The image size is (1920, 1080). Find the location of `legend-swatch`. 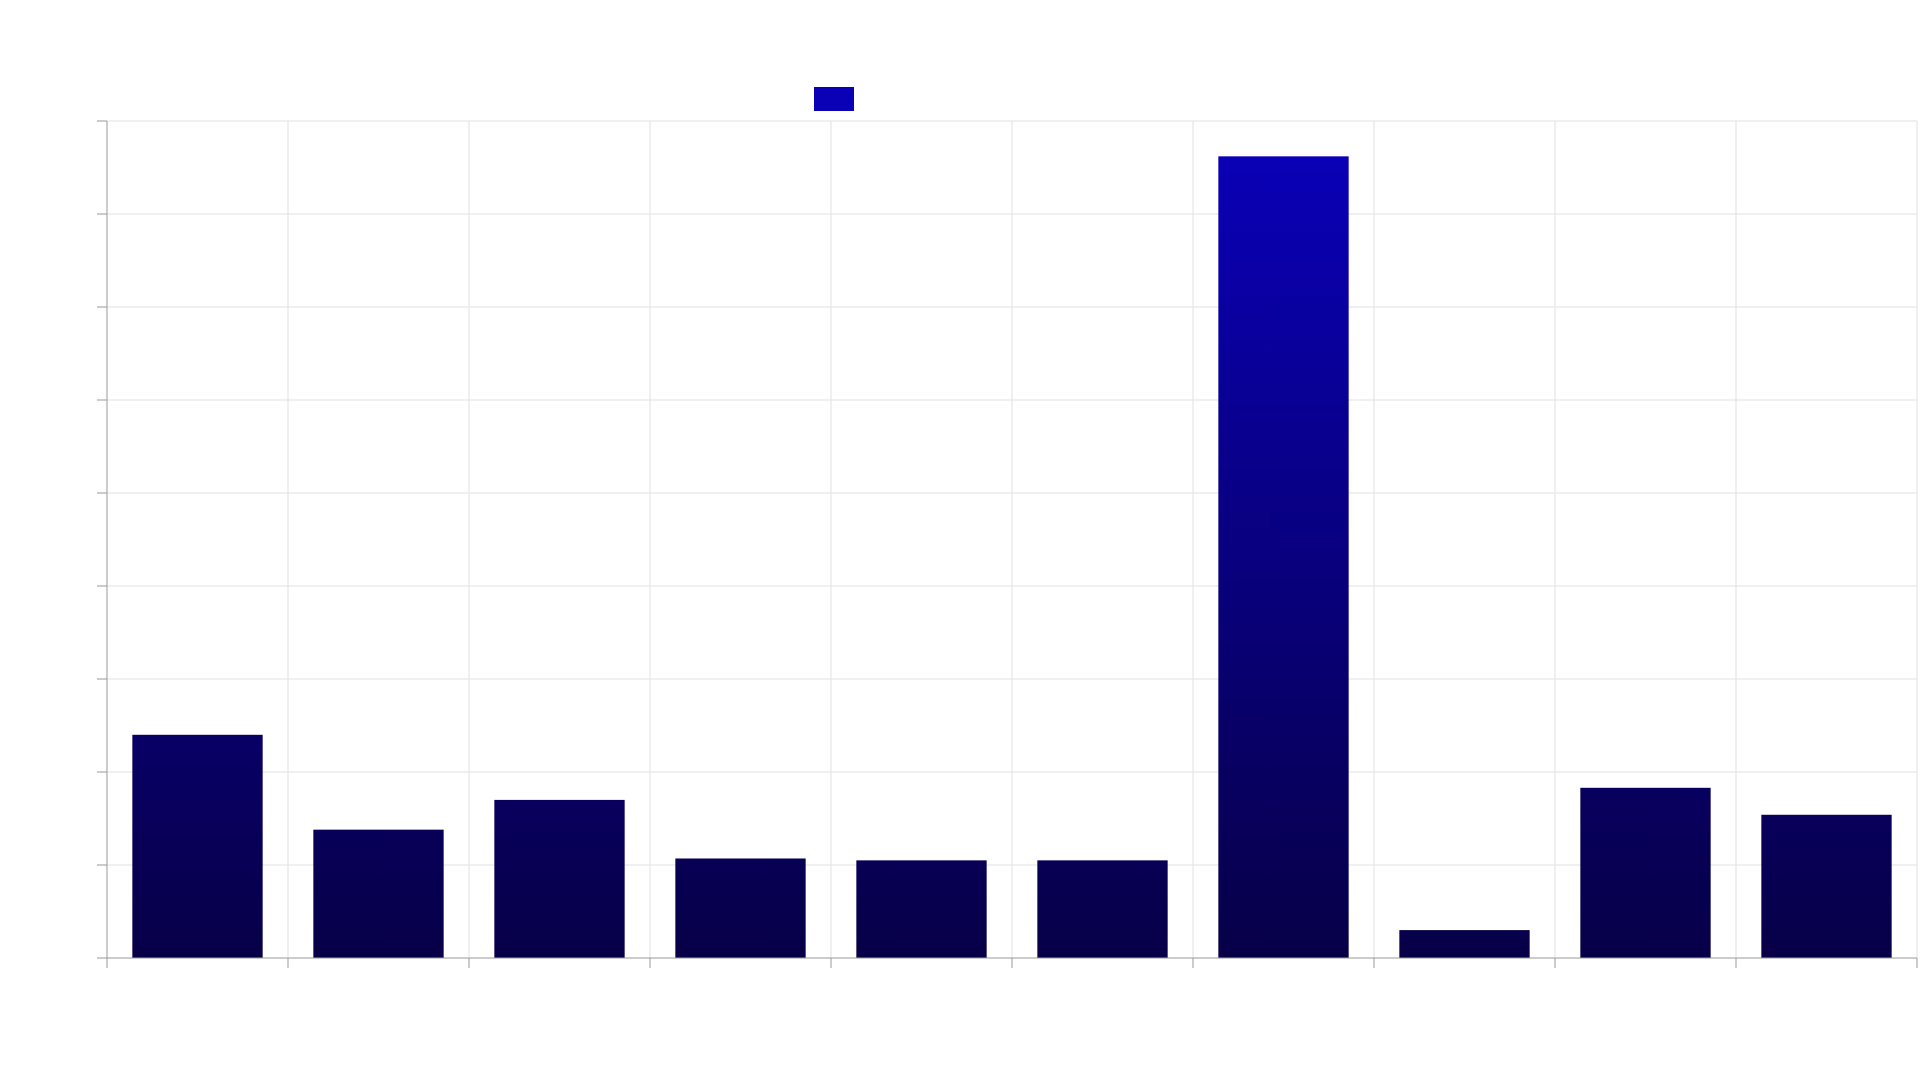

legend-swatch is located at coordinates (834, 99).